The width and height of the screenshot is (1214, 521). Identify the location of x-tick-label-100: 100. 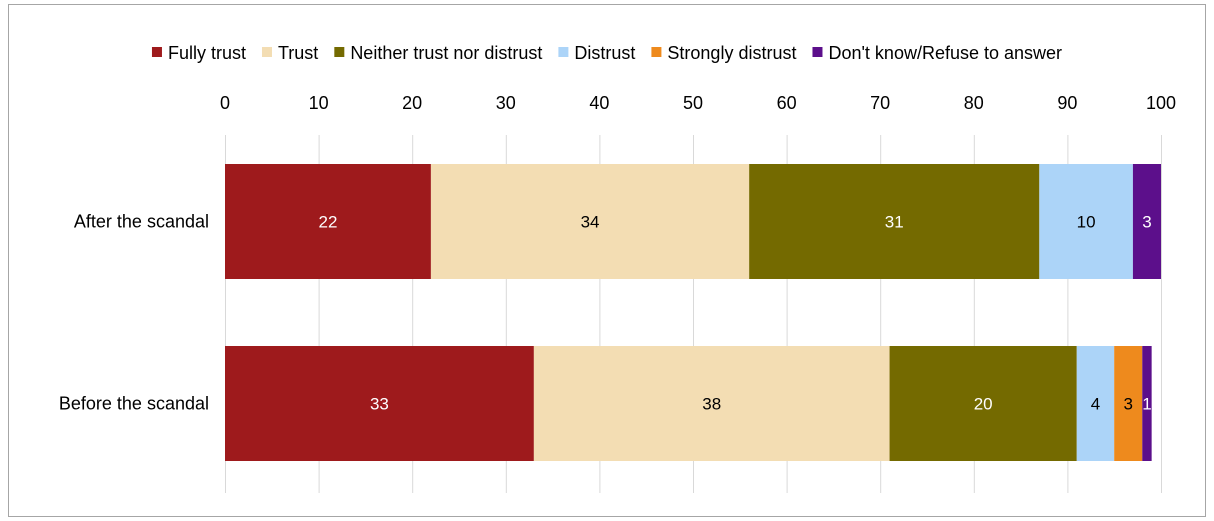
(1161, 103).